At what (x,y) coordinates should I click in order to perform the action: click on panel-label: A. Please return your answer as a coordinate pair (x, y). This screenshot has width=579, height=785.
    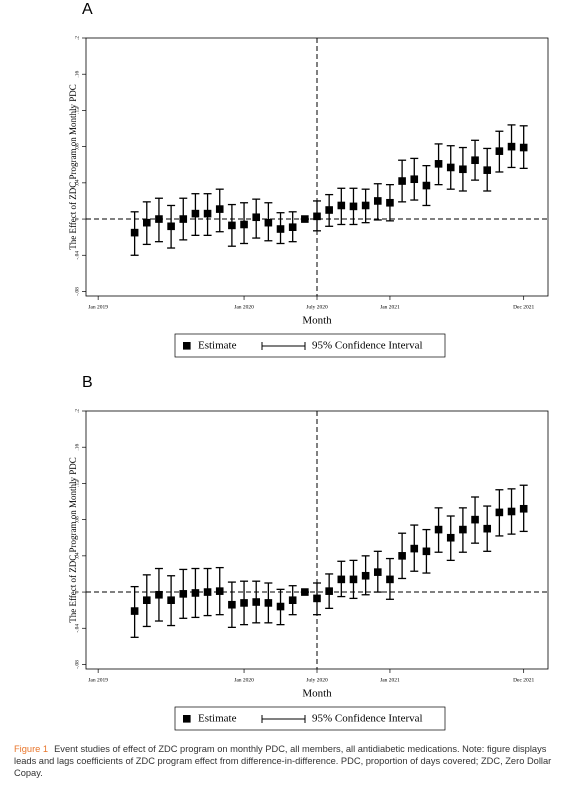
    Looking at the image, I should click on (87, 9).